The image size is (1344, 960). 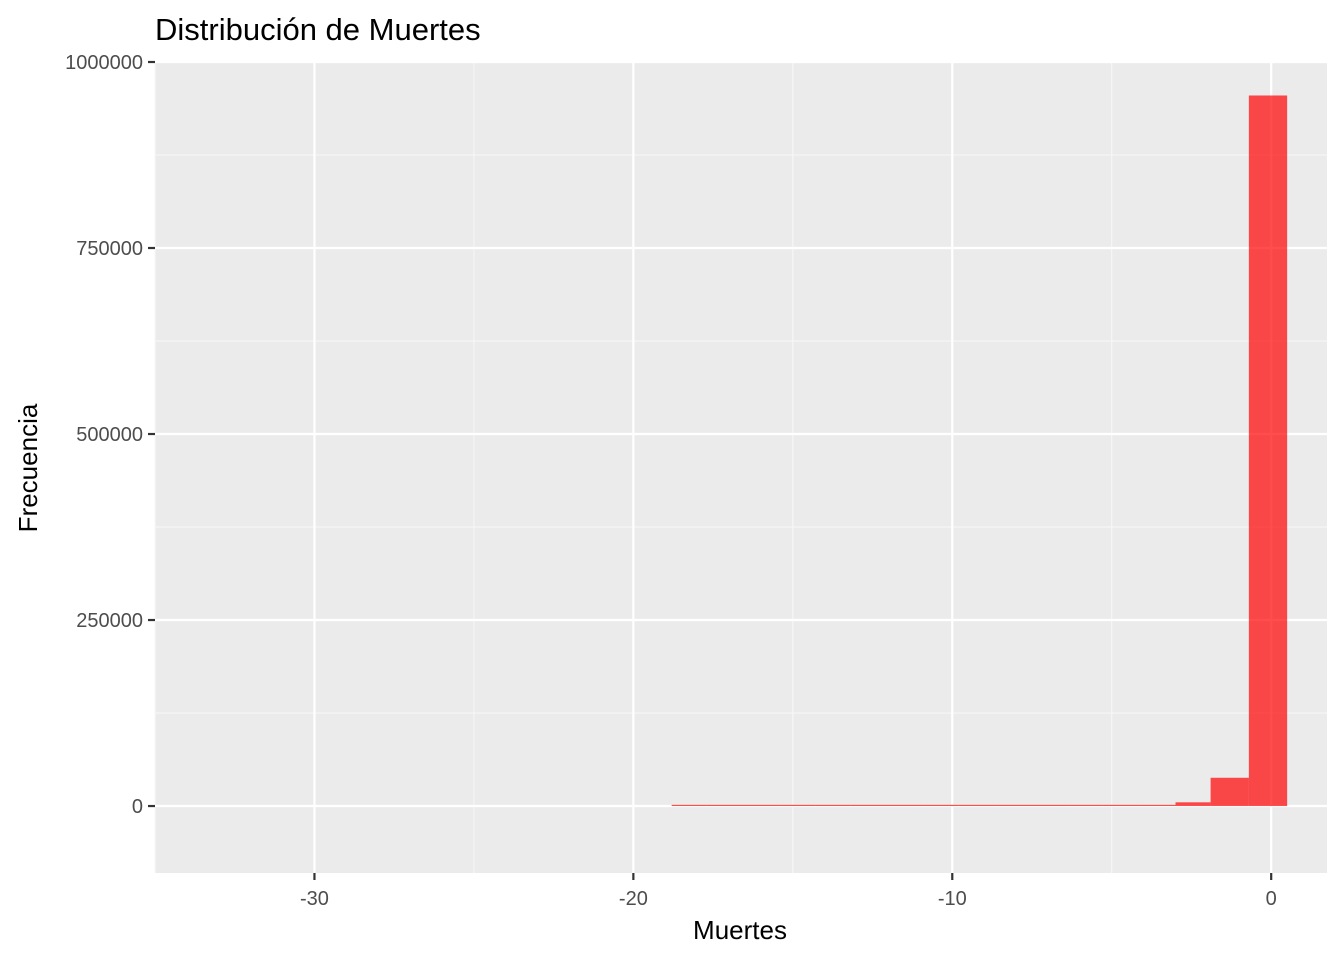 I want to click on x-axis: -30 -20 -10 0, so click(x=788, y=891).